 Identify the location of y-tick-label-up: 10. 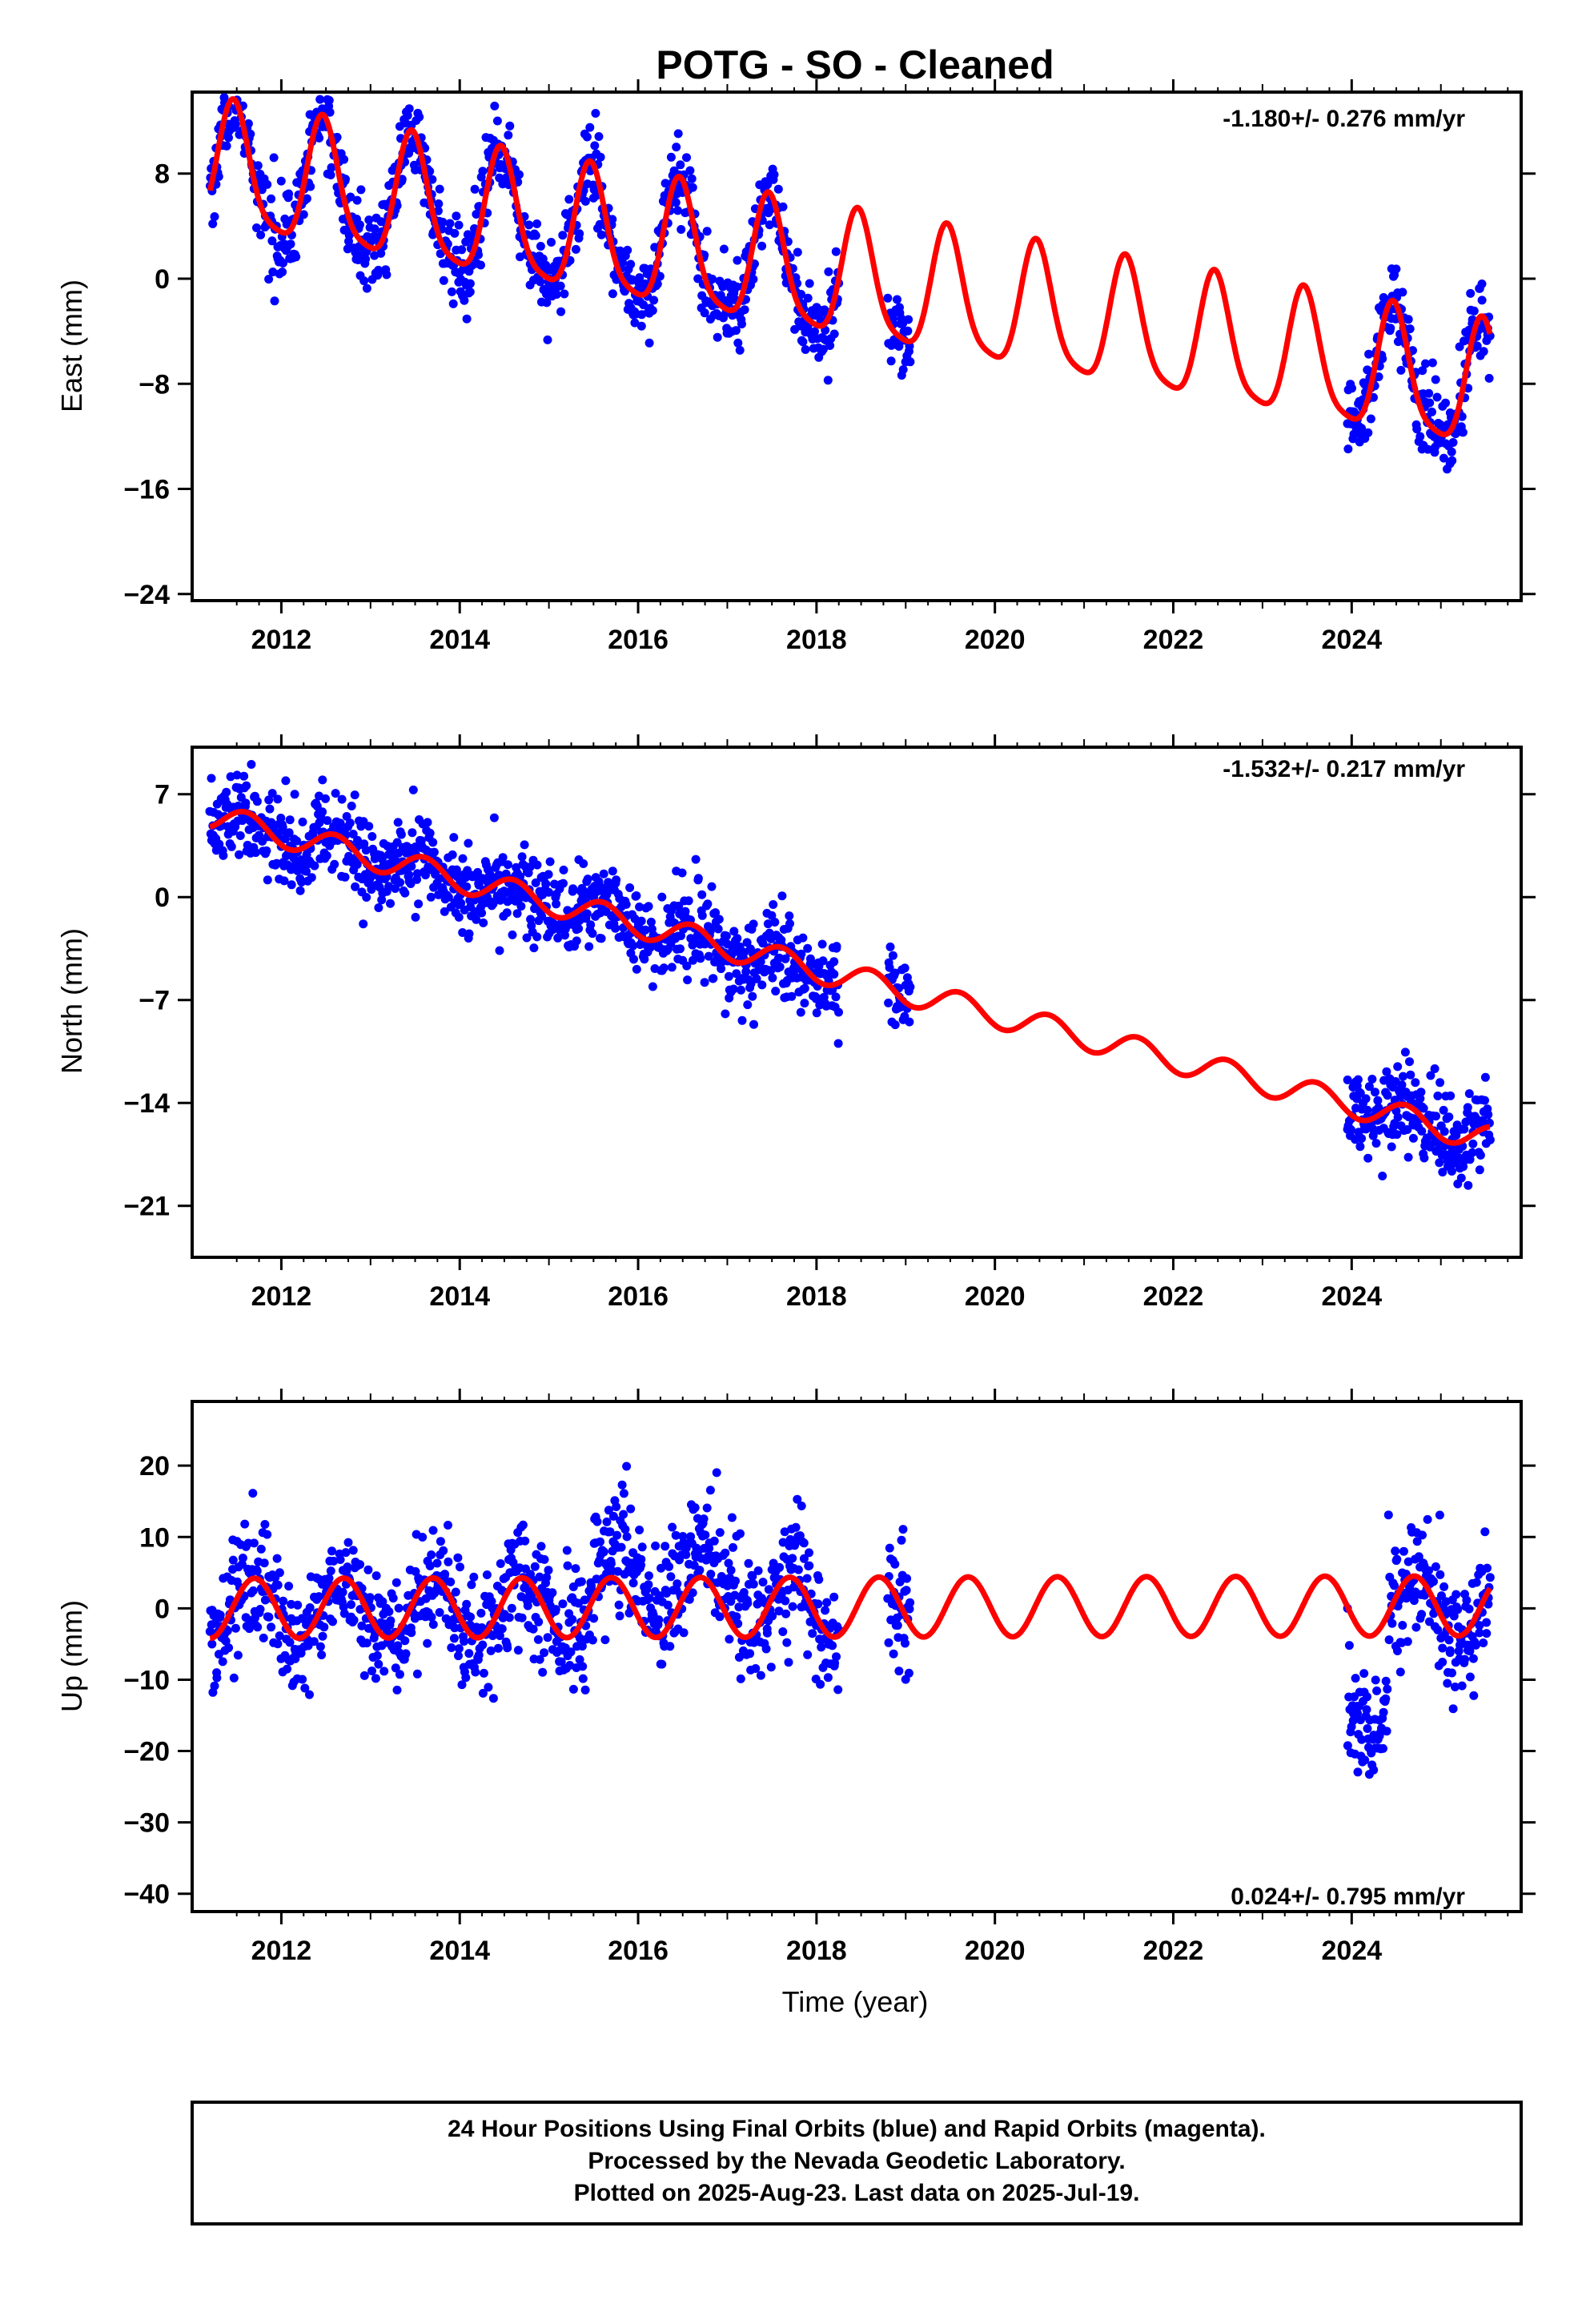
(154, 1537).